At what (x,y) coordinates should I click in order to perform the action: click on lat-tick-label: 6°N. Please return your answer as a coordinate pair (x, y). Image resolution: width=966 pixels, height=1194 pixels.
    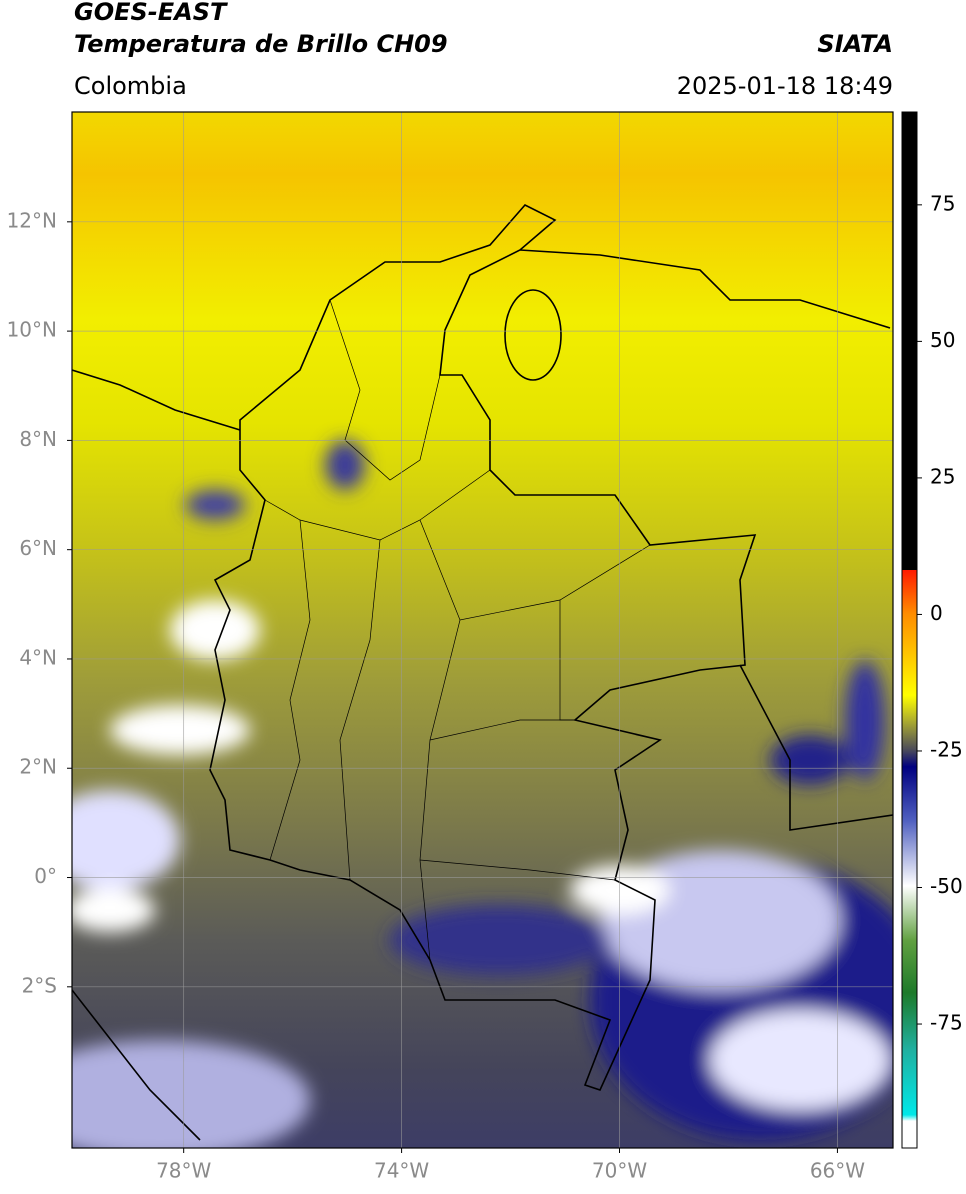
    Looking at the image, I should click on (38, 548).